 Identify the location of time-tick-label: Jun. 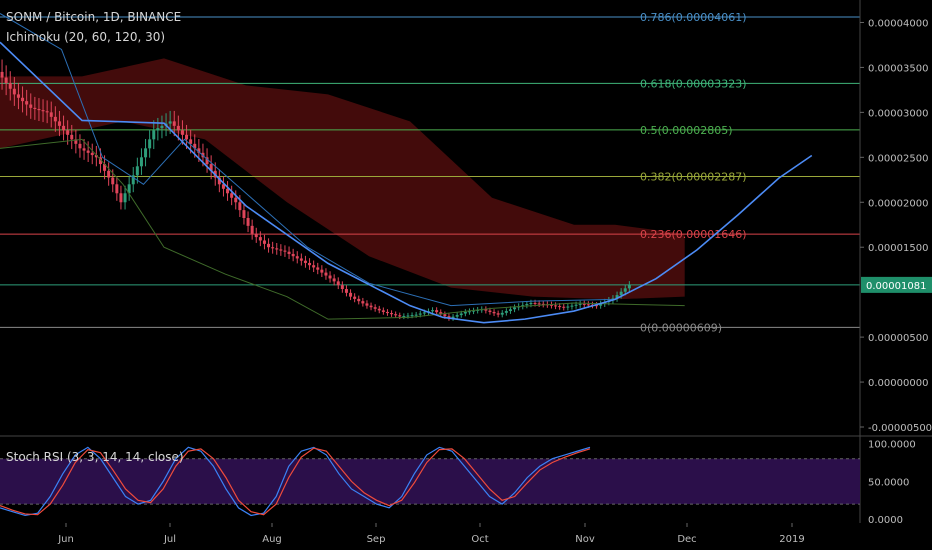
(65, 539).